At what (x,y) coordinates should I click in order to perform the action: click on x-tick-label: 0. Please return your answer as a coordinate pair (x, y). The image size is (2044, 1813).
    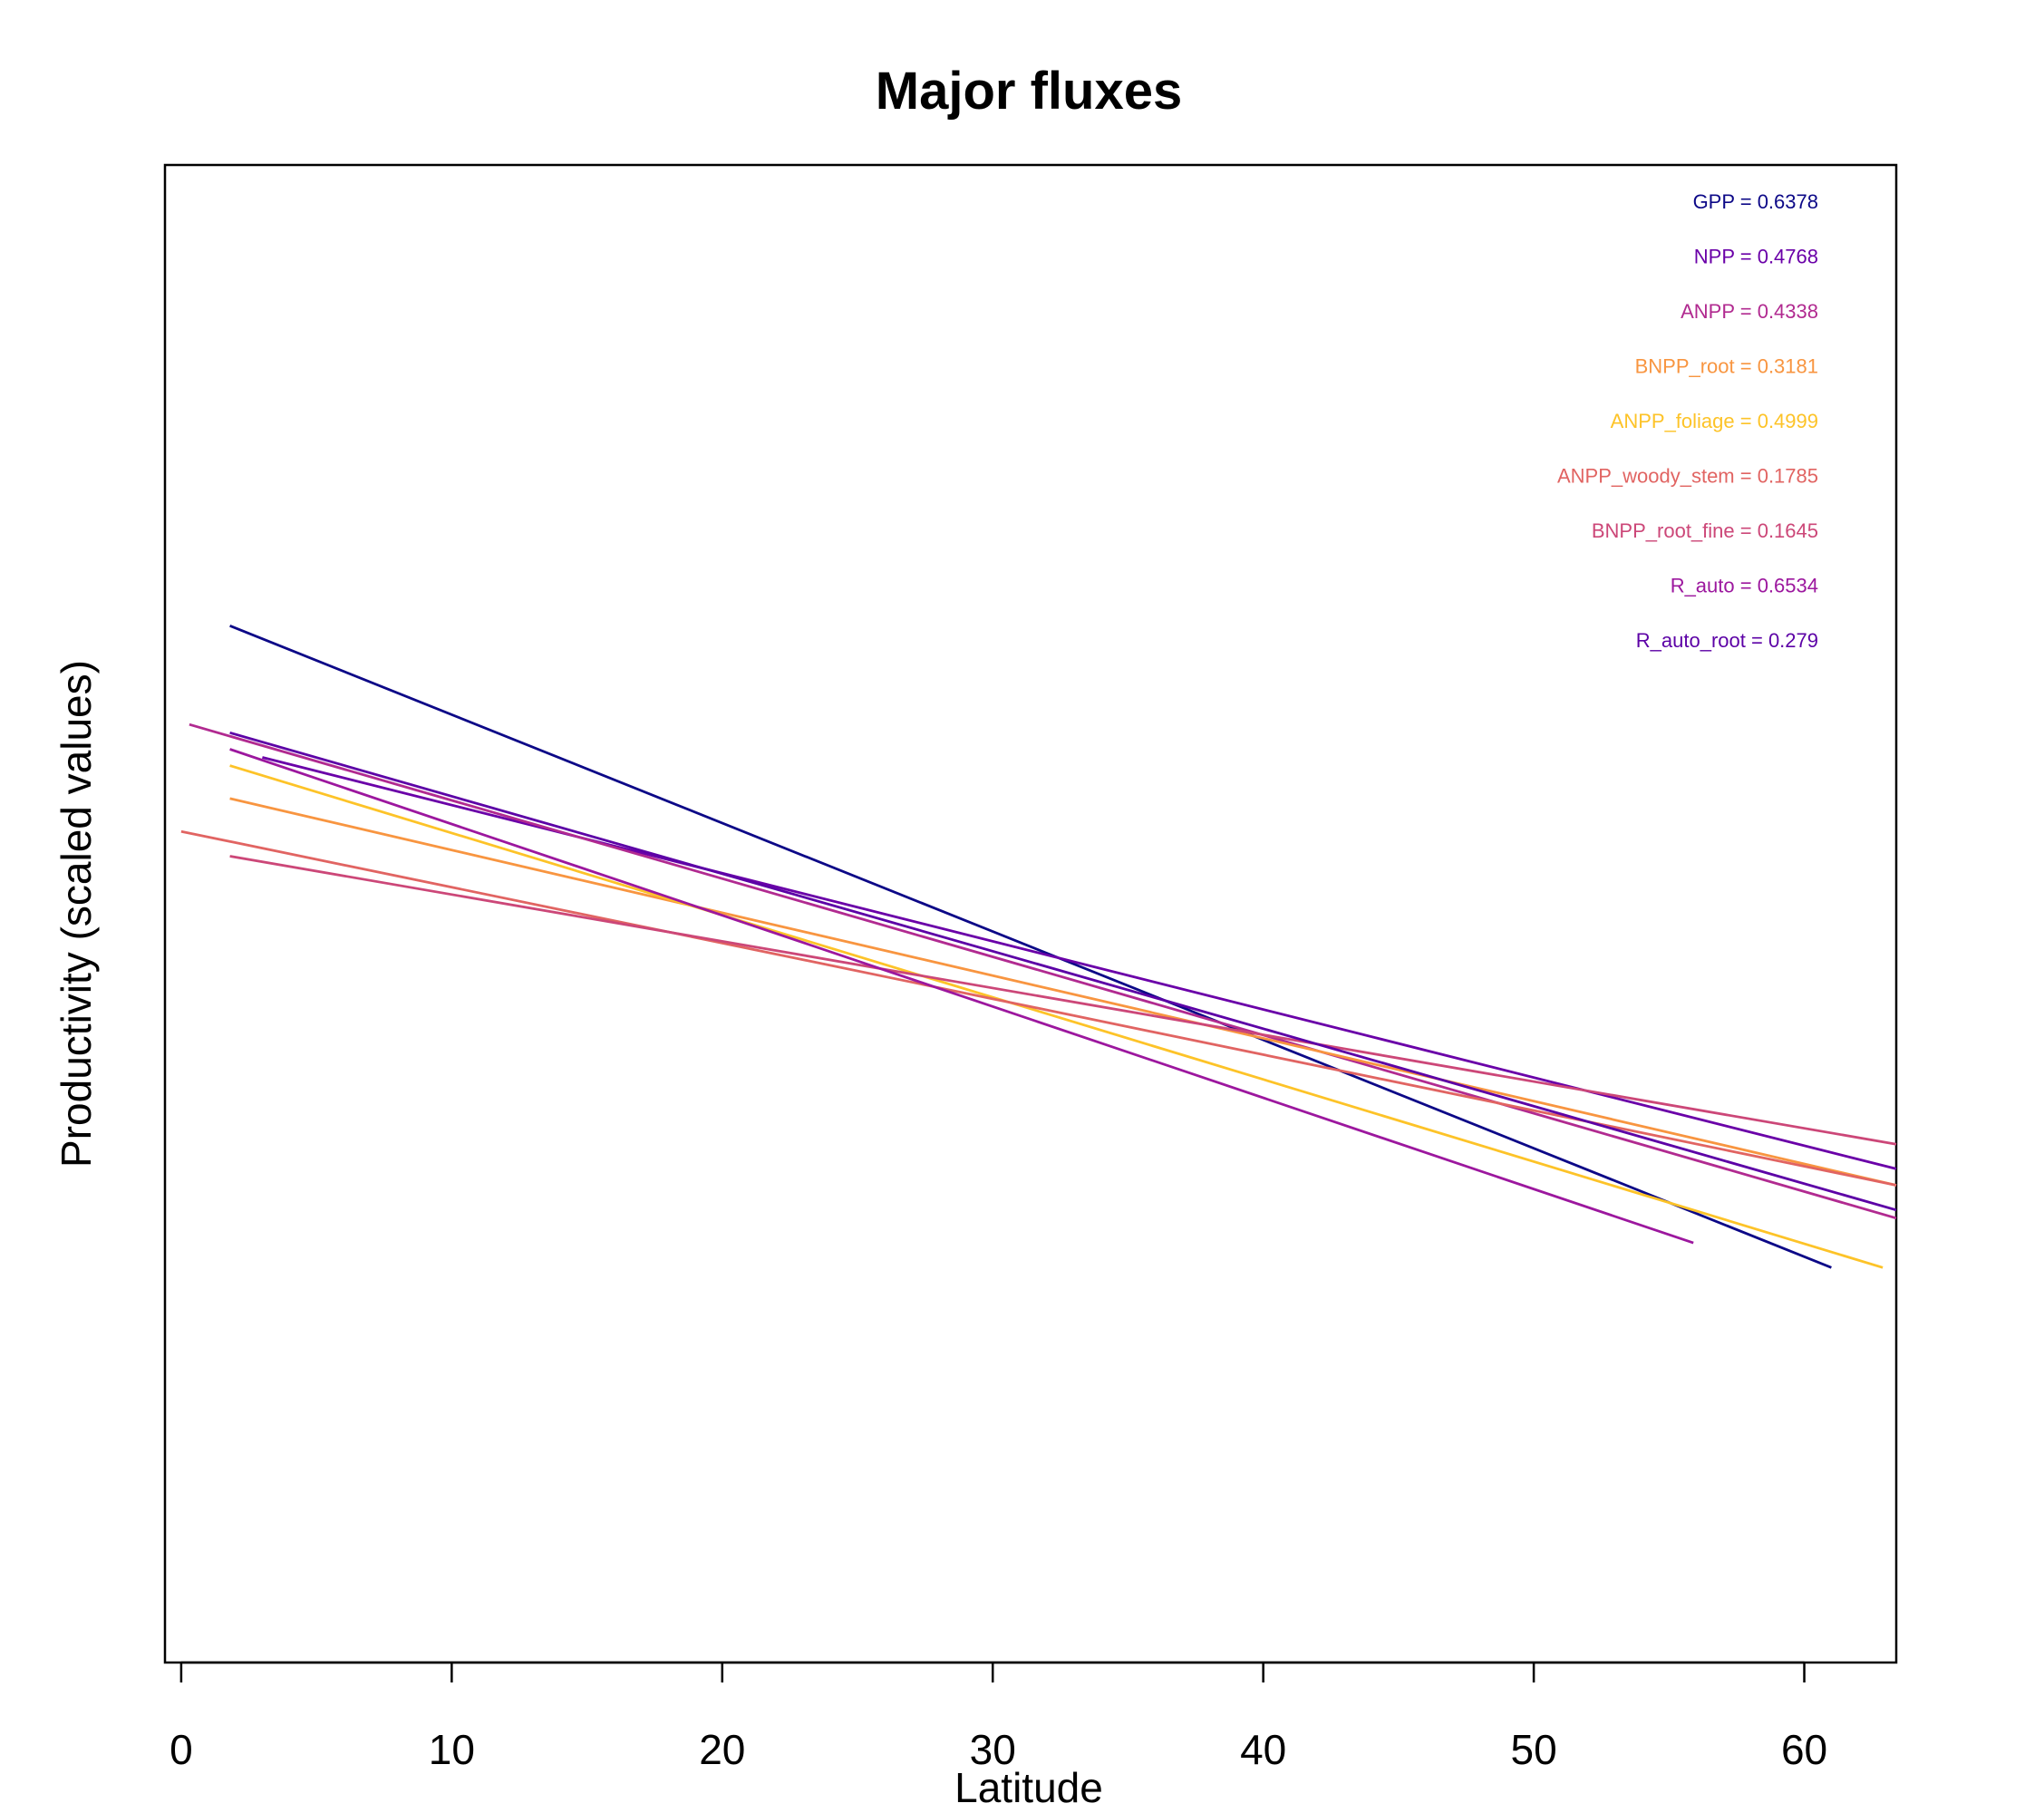
    Looking at the image, I should click on (181, 1749).